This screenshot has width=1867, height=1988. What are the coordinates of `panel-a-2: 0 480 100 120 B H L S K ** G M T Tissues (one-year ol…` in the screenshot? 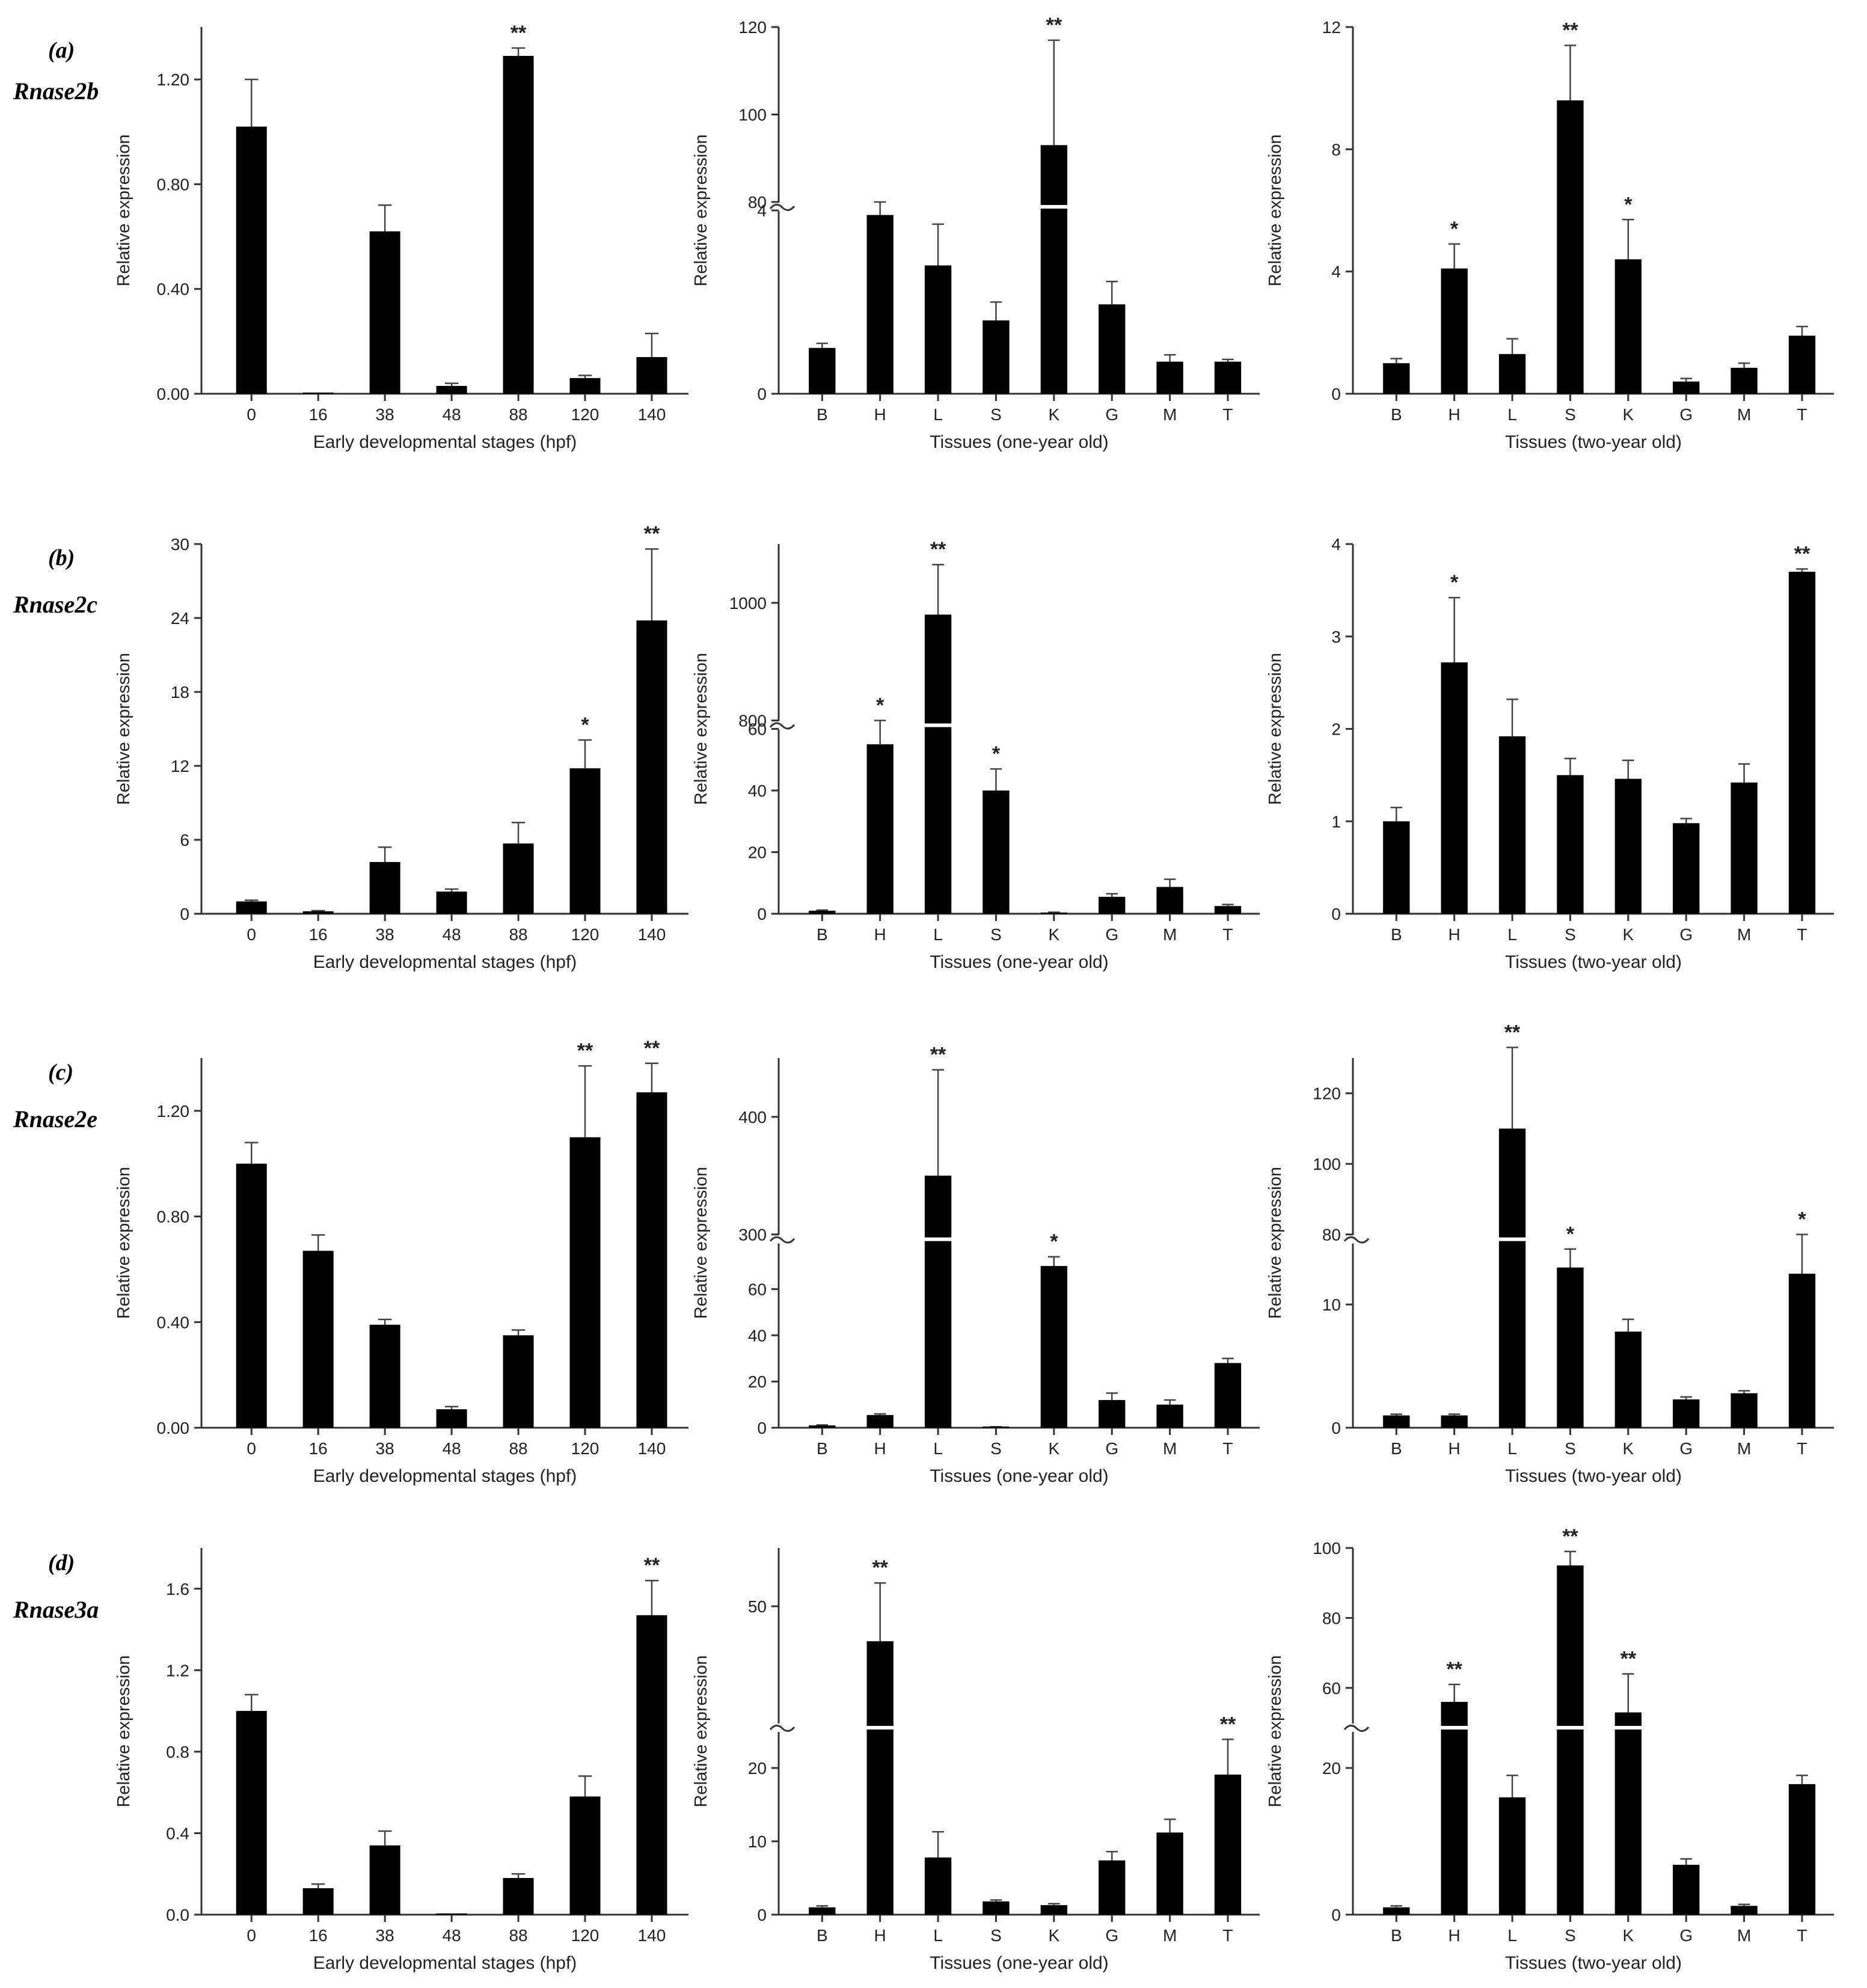 It's located at (975, 233).